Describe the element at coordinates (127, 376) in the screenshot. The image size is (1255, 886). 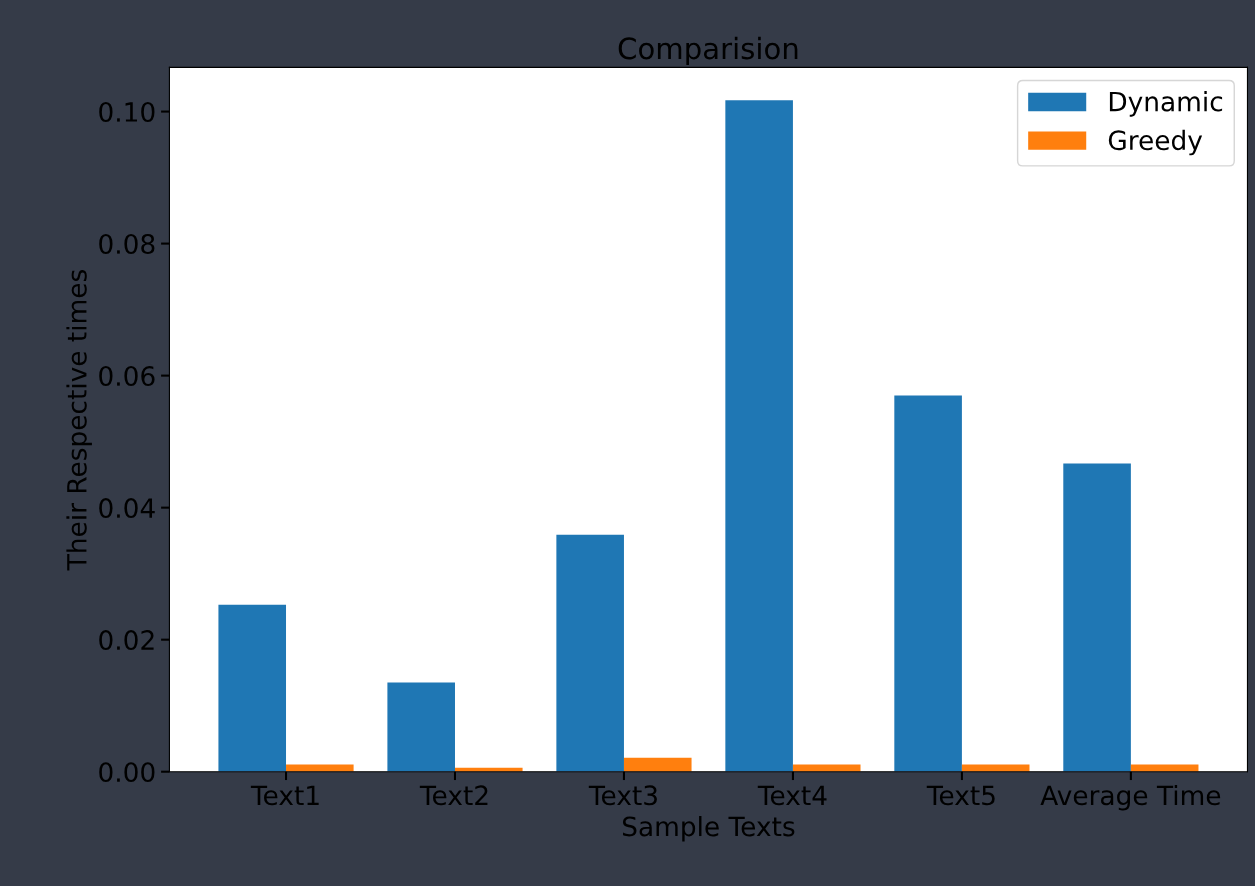
I see `y-tick-label: 0.06` at that location.